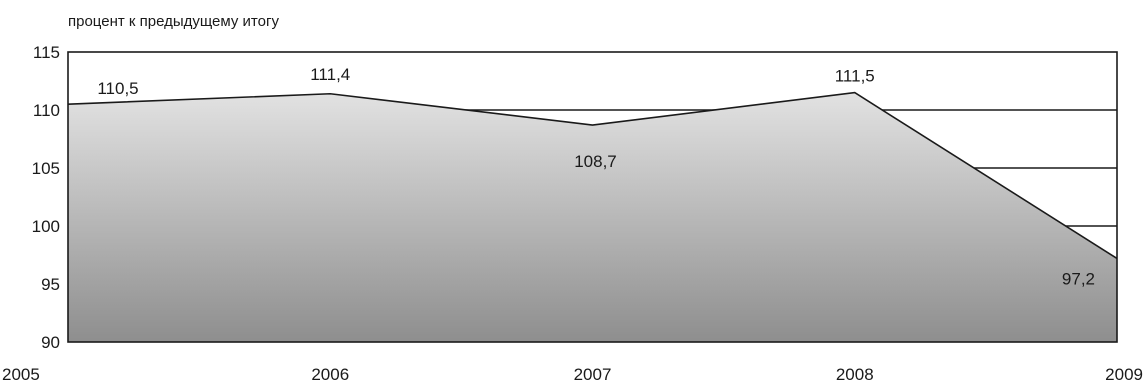 The image size is (1145, 387). I want to click on y-axis-label: процент к предыдущему итогу, so click(173, 21).